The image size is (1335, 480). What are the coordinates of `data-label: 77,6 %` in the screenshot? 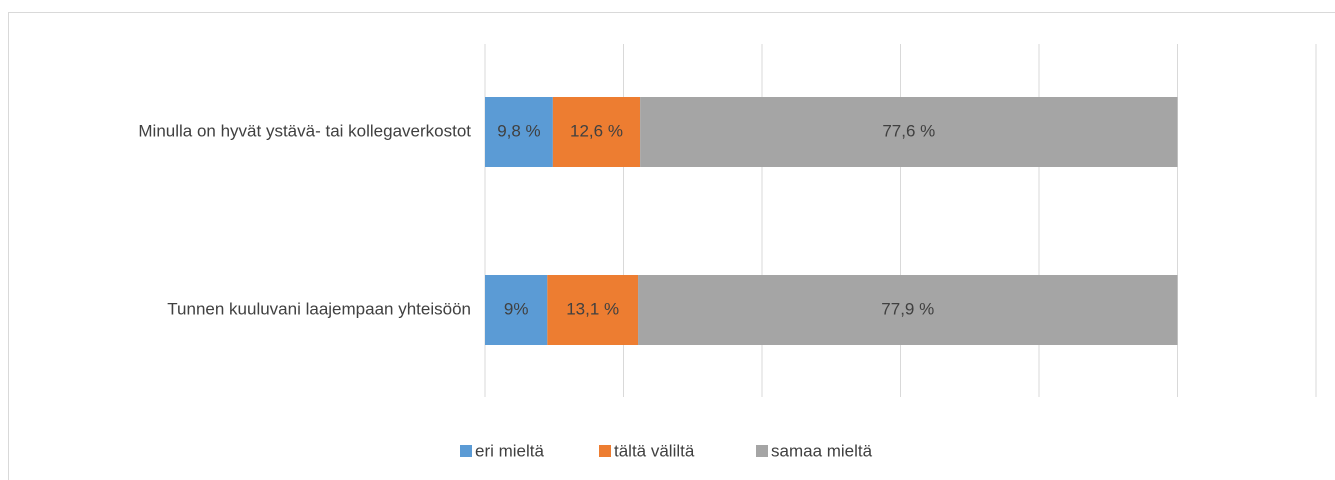 It's located at (908, 130).